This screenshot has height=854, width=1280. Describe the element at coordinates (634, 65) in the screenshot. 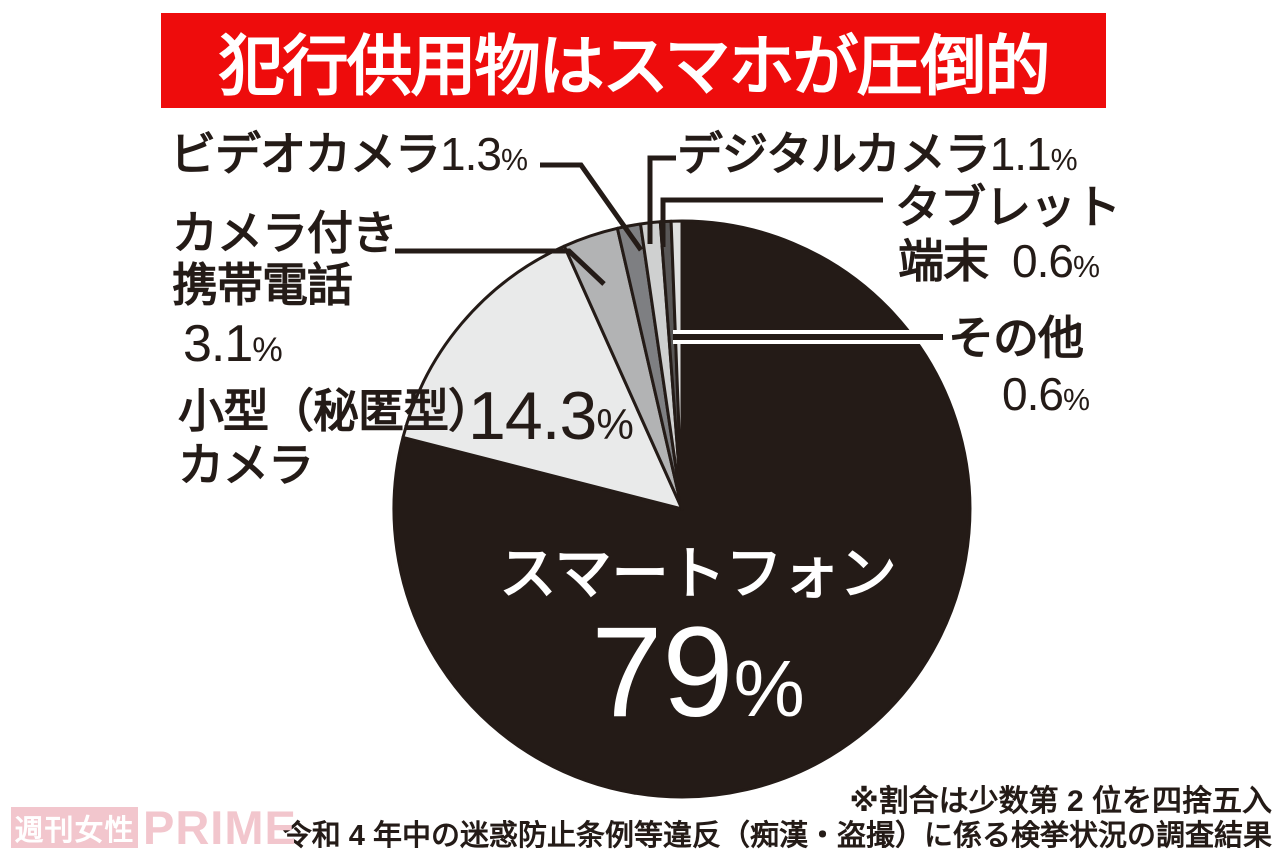

I see `page-title: 犯行供用物はスマホが圧倒的` at that location.